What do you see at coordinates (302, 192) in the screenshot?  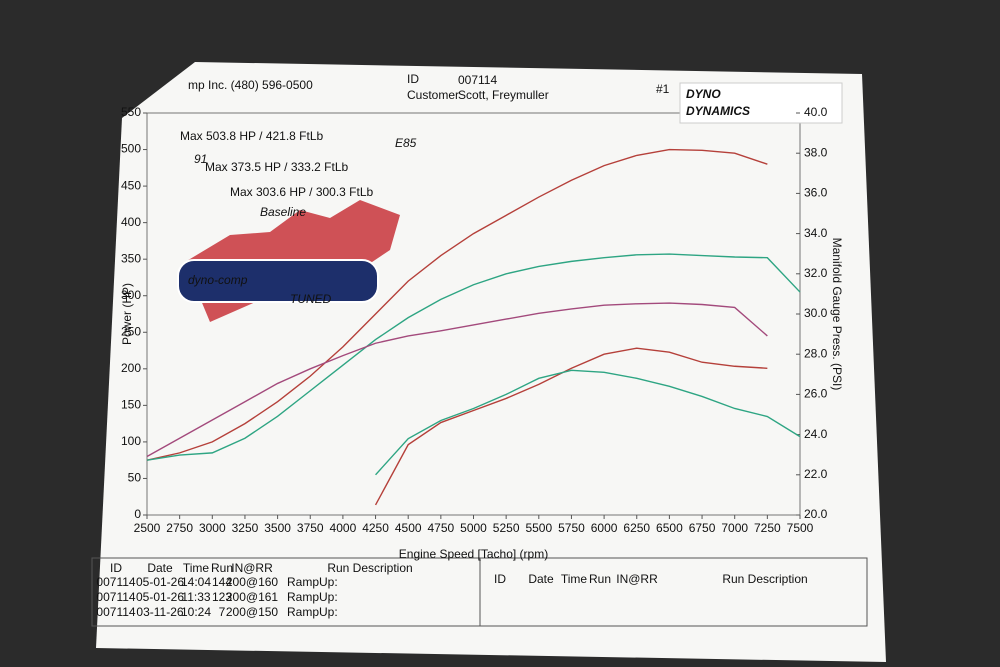 I see `annotation: Max 303.6 HP / 300.3 FtLb` at bounding box center [302, 192].